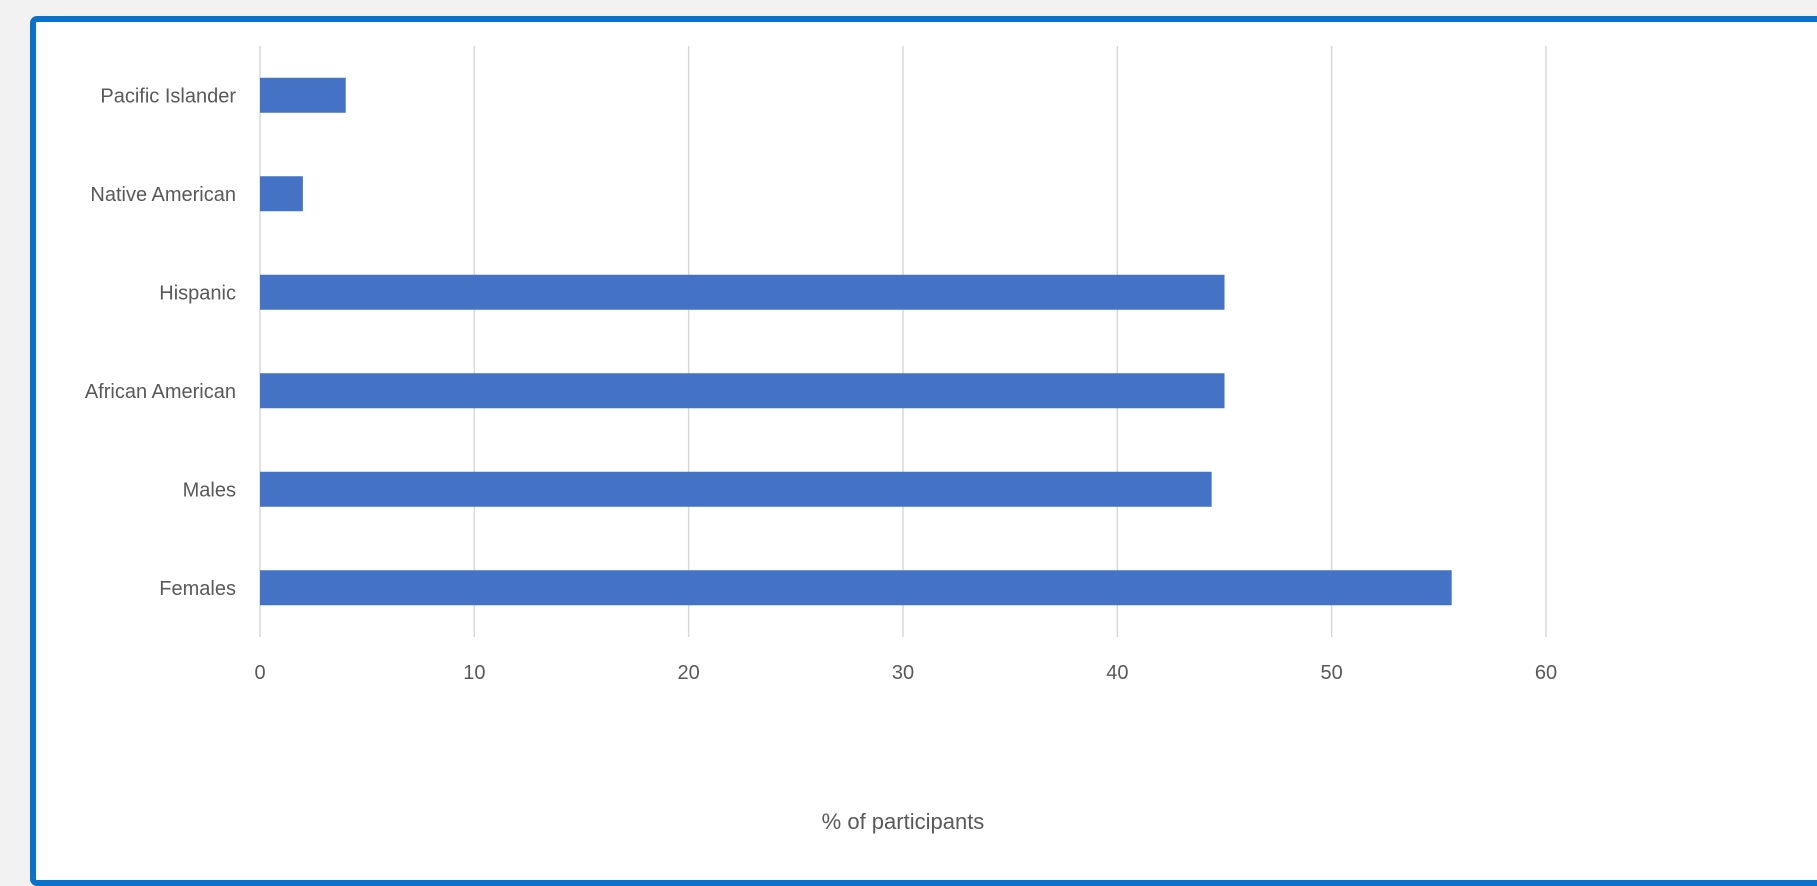 The width and height of the screenshot is (1817, 886). Describe the element at coordinates (856, 588) in the screenshot. I see `bar-females` at that location.